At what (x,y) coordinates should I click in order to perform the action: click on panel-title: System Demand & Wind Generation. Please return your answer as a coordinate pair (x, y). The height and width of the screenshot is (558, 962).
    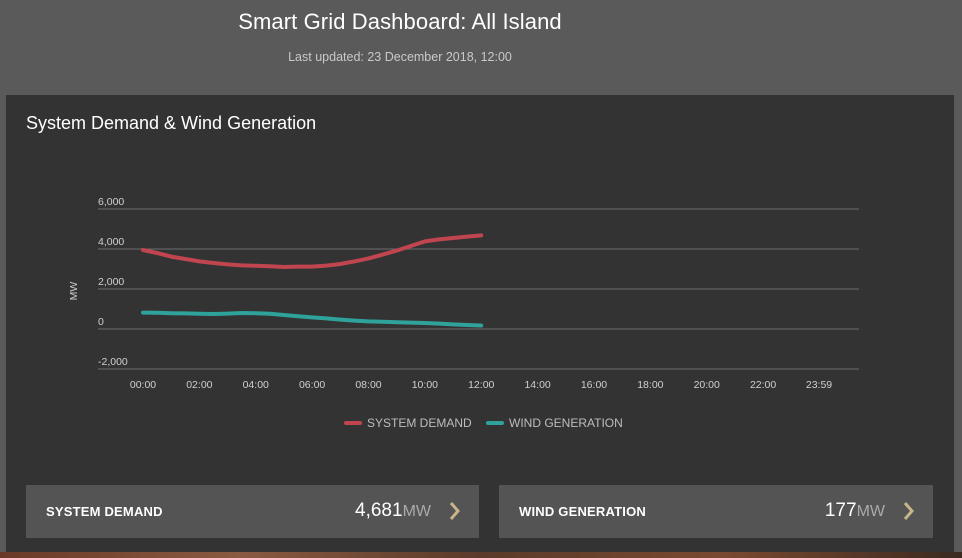
    Looking at the image, I should click on (171, 123).